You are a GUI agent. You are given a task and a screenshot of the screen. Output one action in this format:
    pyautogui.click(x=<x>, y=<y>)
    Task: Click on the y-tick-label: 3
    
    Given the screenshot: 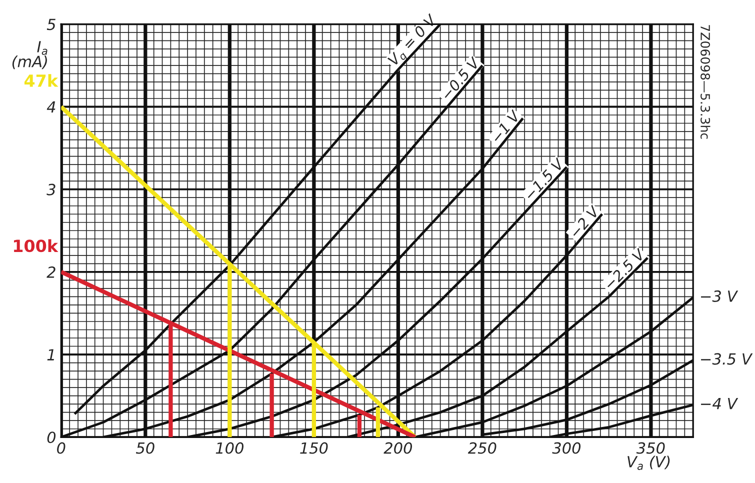 What is the action you would take?
    pyautogui.click(x=51, y=190)
    